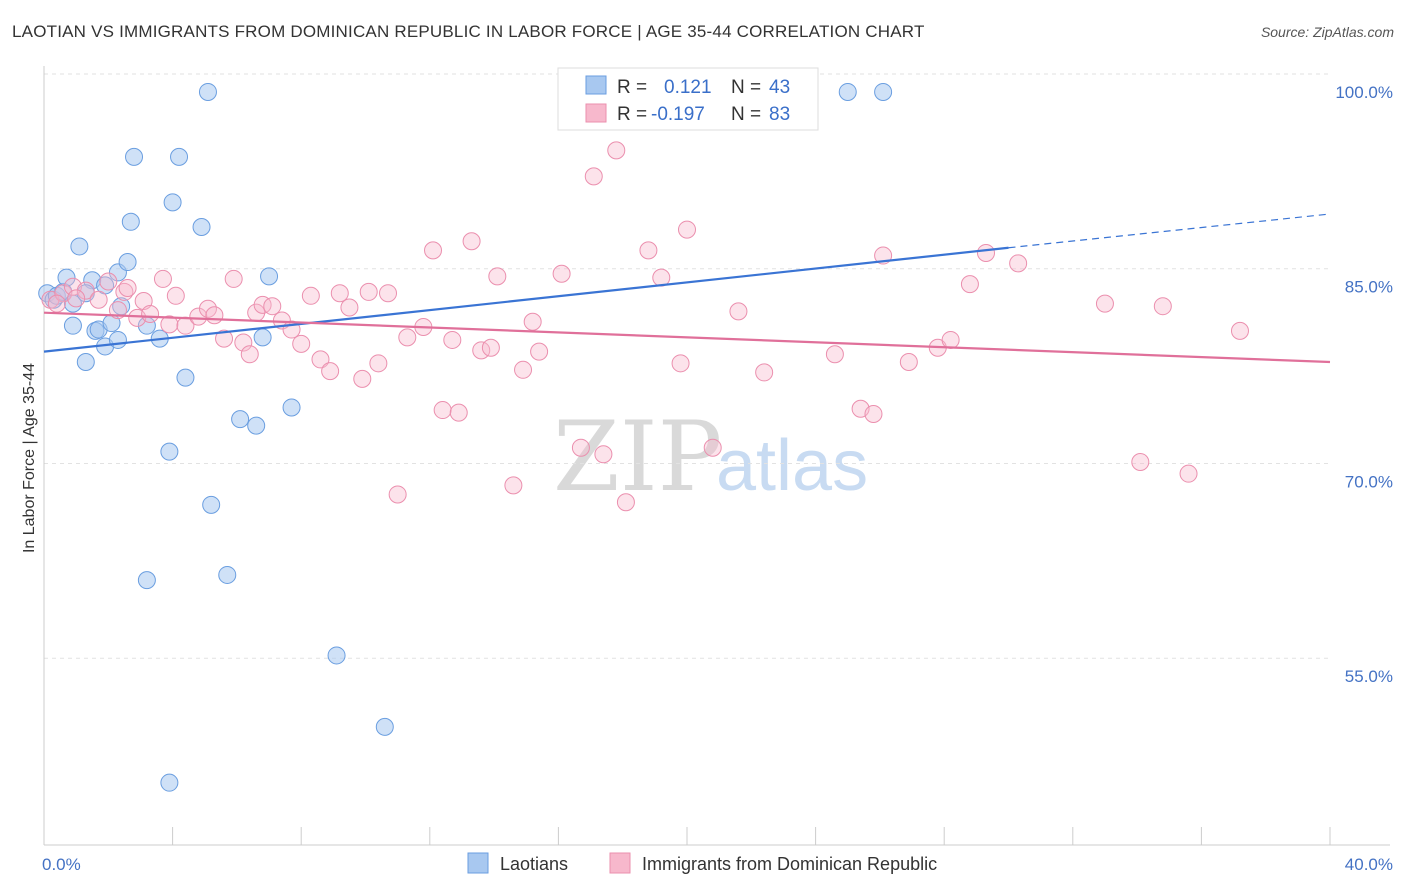 The image size is (1406, 892). What do you see at coordinates (779, 87) in the screenshot?
I see `stats-legend-n-value-1: 43` at bounding box center [779, 87].